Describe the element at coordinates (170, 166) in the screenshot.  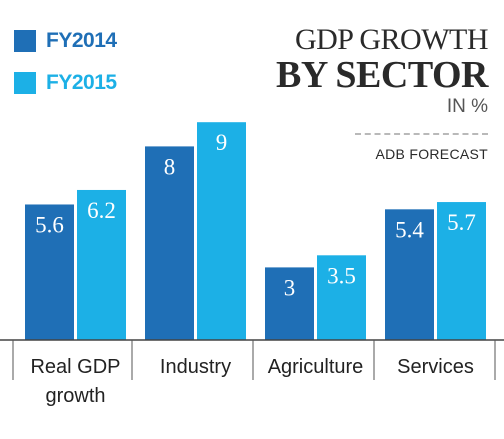
I see `value-label-industry-fy2014: 8` at that location.